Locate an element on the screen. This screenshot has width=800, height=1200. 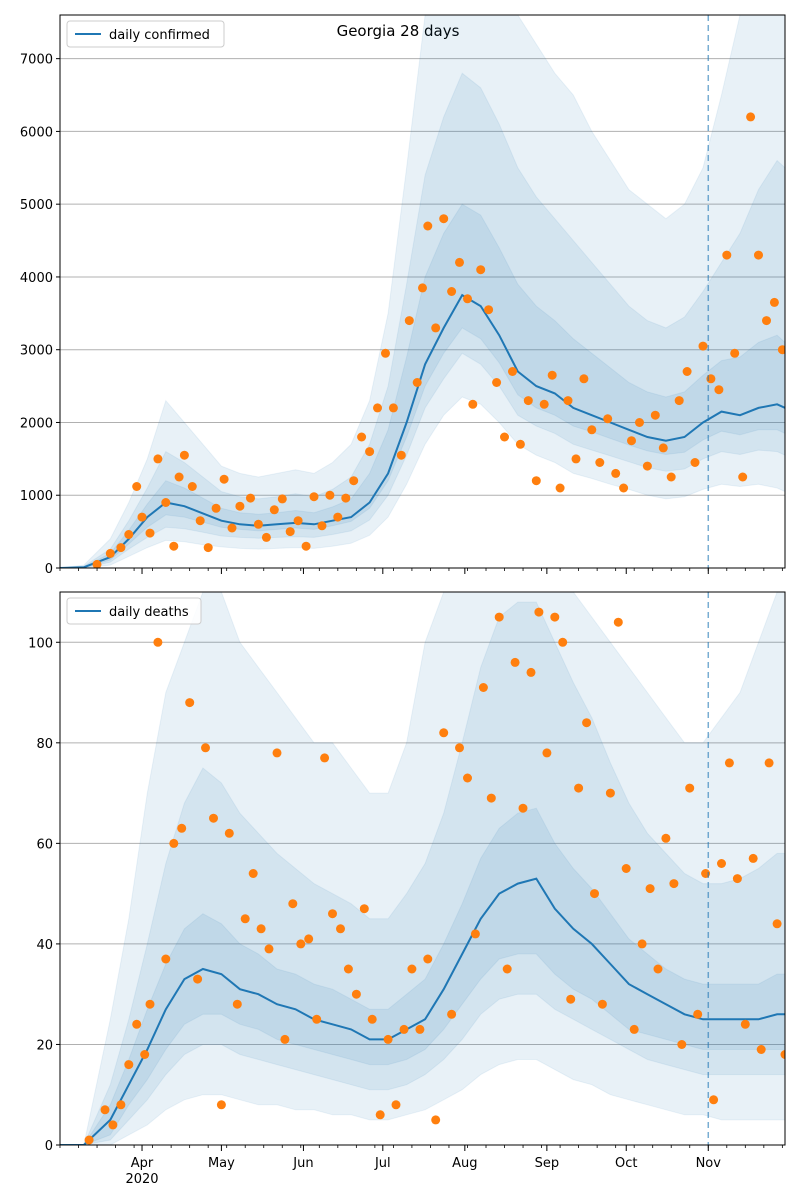
y-tick-label: 100 is located at coordinates (40, 643).